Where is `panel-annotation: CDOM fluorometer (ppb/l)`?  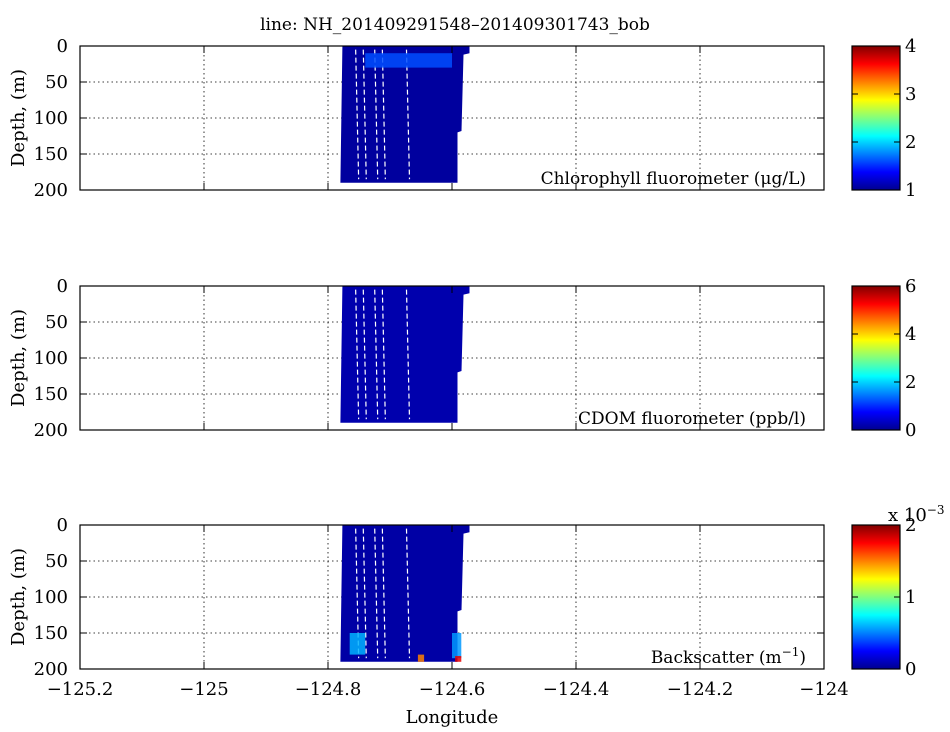
panel-annotation: CDOM fluorometer (ppb/l) is located at coordinates (692, 419).